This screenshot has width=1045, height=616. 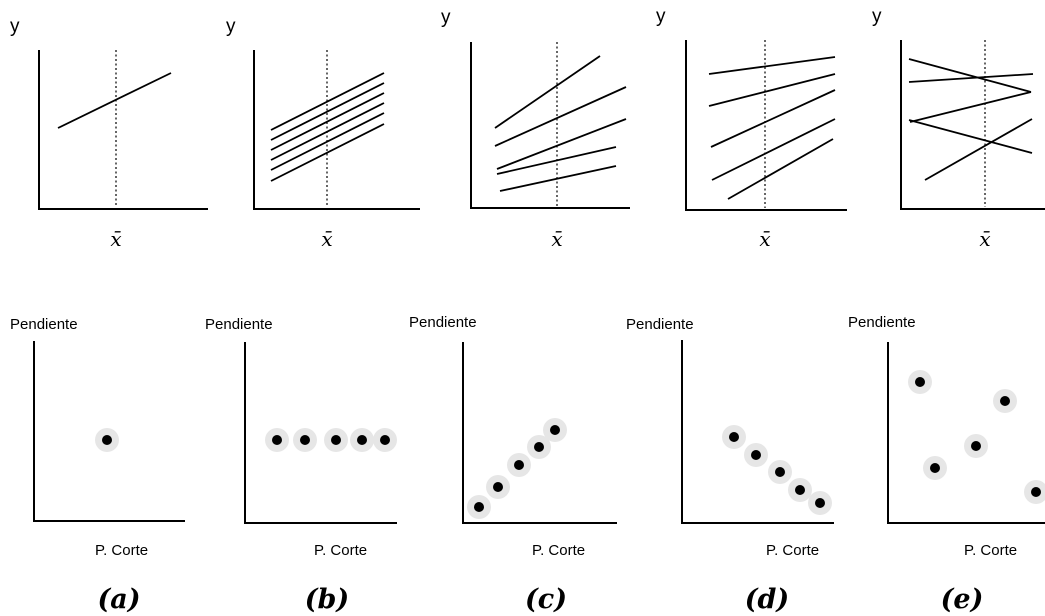 I want to click on lines-panel-d: y x̄, so click(x=751, y=128).